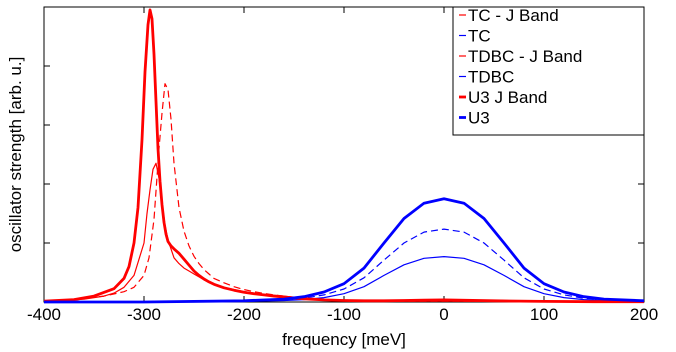 This screenshot has width=676, height=352. Describe the element at coordinates (525, 56) in the screenshot. I see `legend-label: TDBC - J Band` at that location.